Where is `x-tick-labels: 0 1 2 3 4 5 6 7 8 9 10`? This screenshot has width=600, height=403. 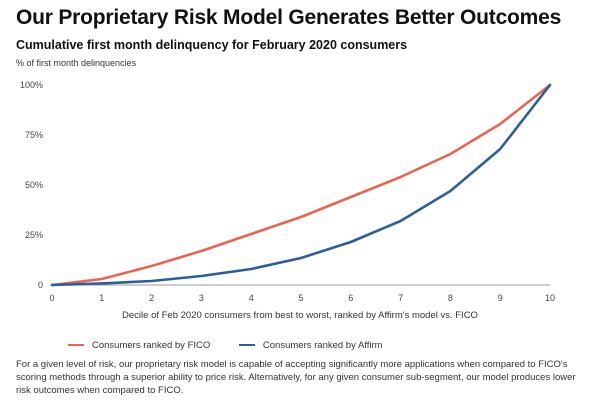
x-tick-labels: 0 1 2 3 4 5 6 7 8 9 10 is located at coordinates (302, 298).